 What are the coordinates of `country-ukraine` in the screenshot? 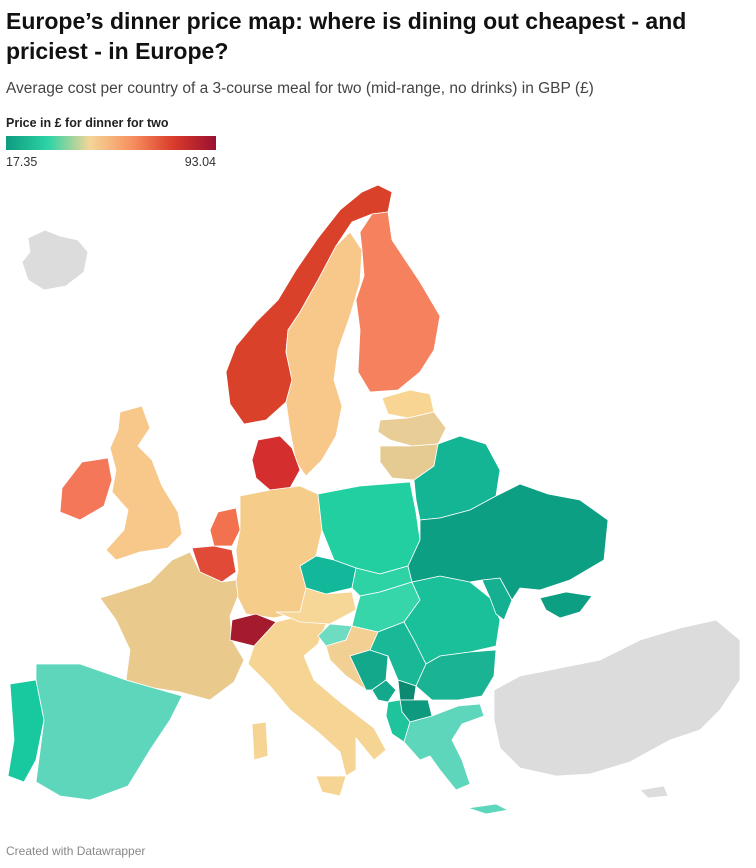 It's located at (508, 542).